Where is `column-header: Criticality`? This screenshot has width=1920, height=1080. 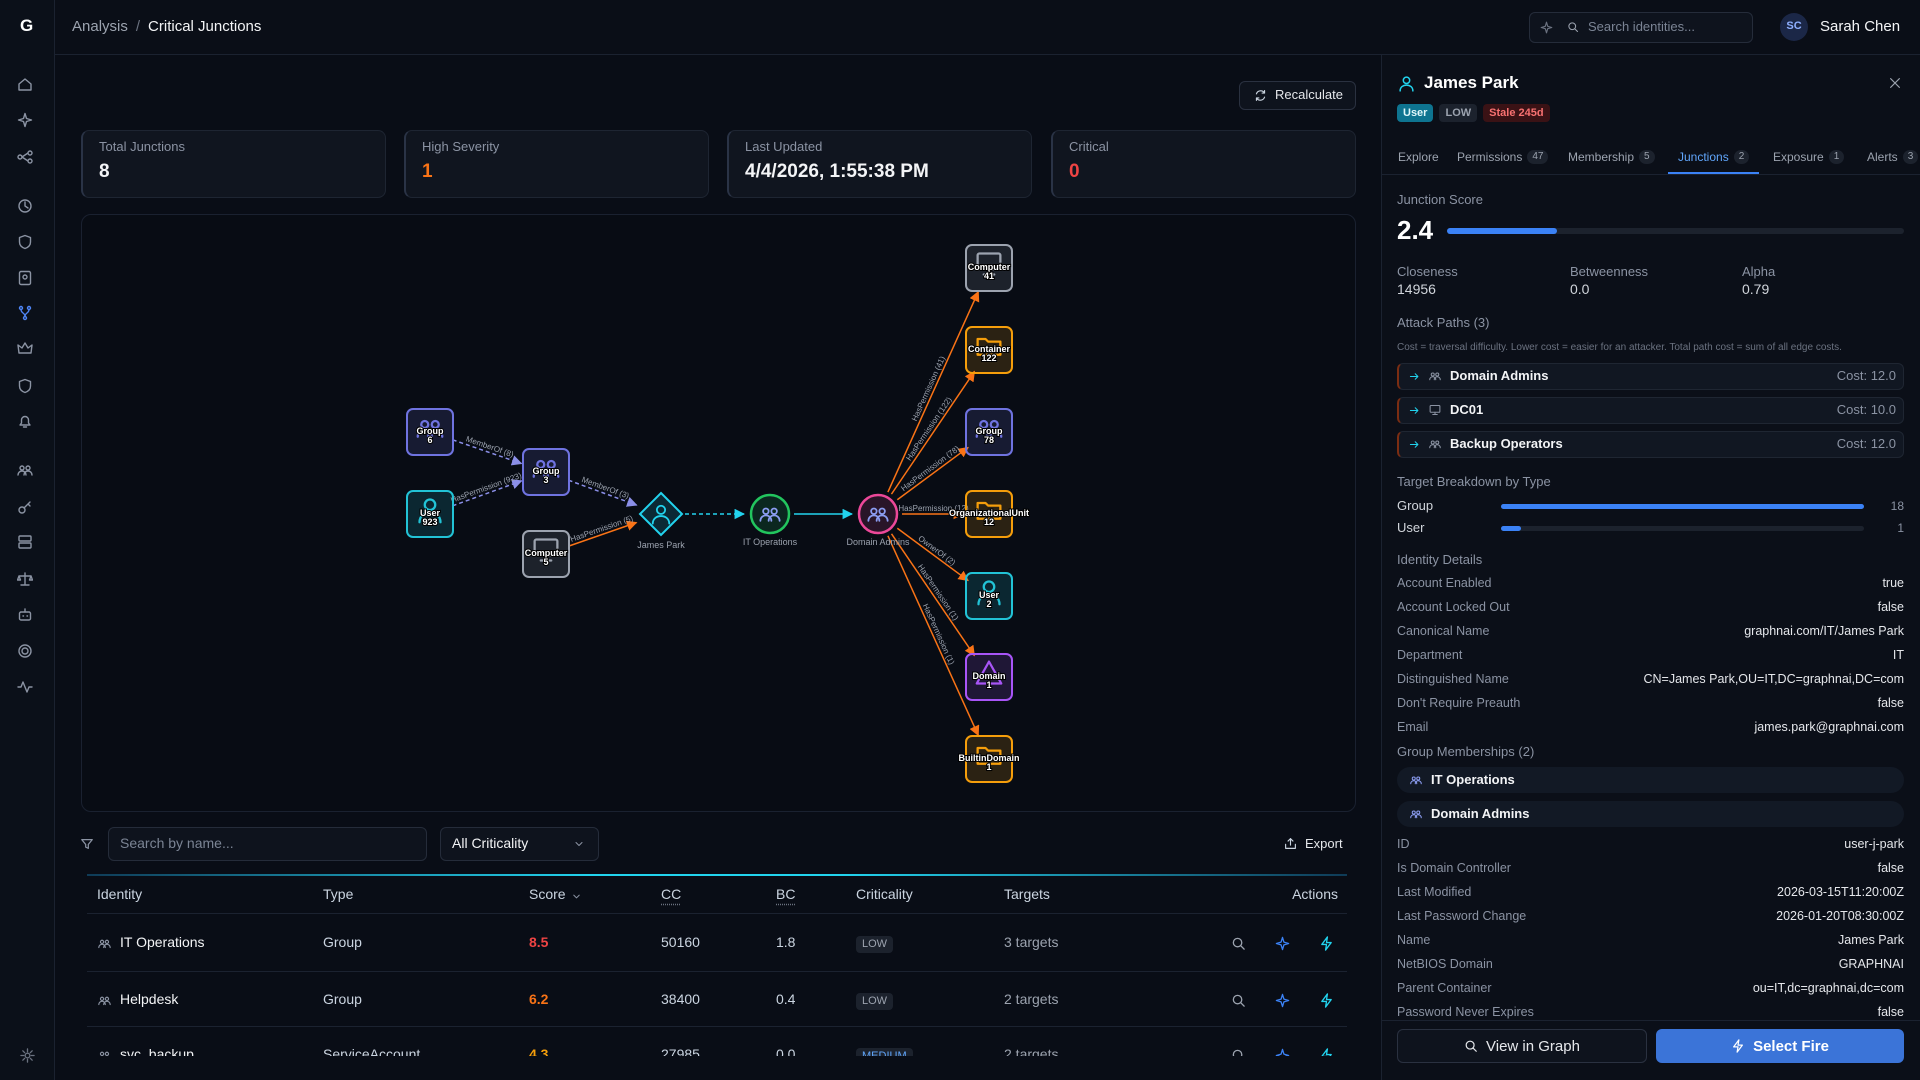
column-header: Criticality is located at coordinates (884, 894).